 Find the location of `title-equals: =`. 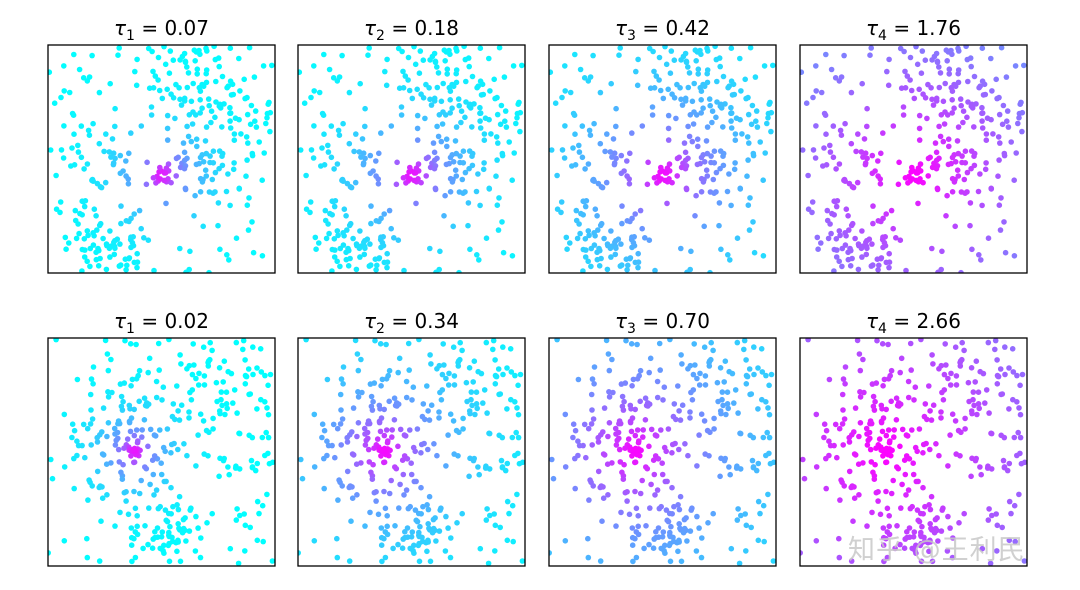

title-equals: = is located at coordinates (149, 28).